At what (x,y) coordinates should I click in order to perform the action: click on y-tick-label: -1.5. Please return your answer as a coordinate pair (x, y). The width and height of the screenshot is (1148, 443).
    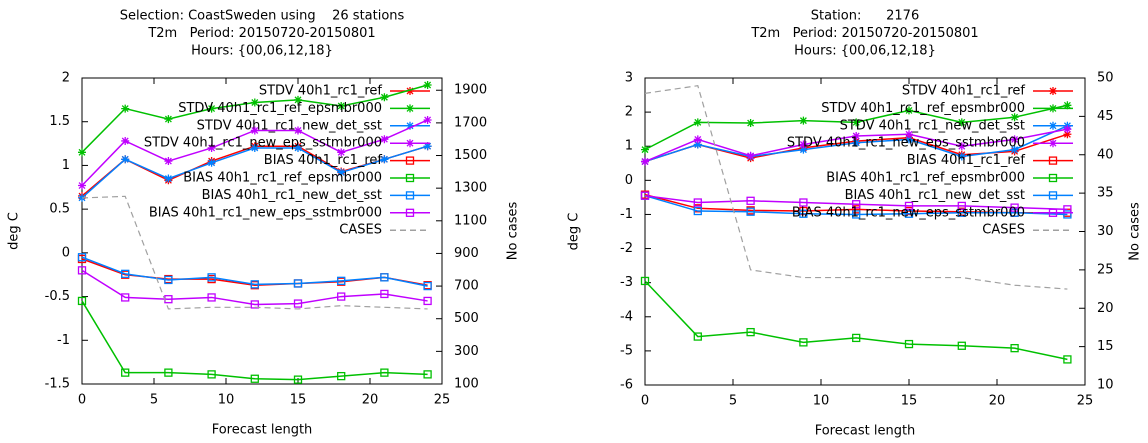
    Looking at the image, I should click on (57, 384).